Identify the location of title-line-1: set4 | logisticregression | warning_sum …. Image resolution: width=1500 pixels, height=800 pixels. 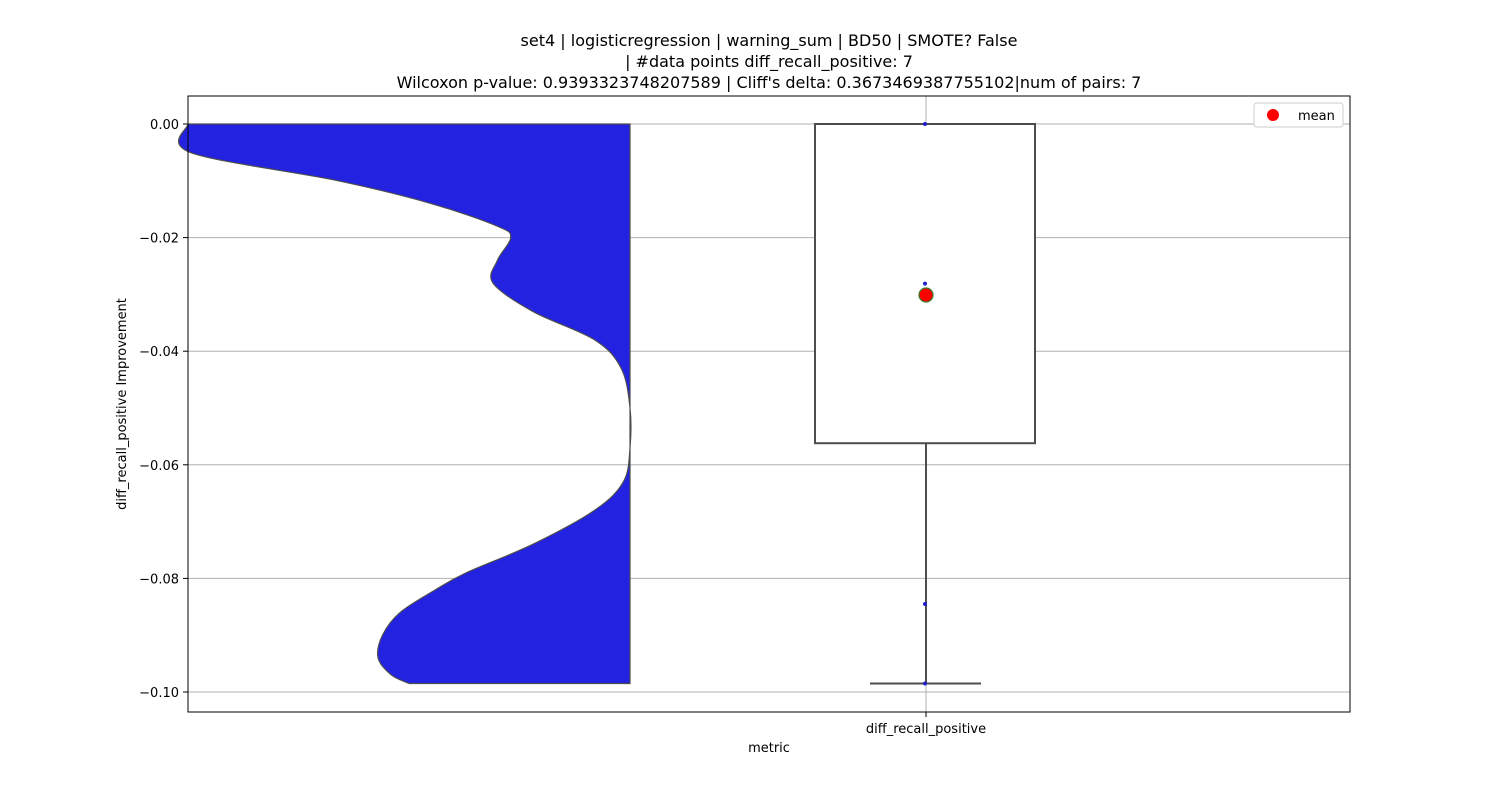
(769, 41).